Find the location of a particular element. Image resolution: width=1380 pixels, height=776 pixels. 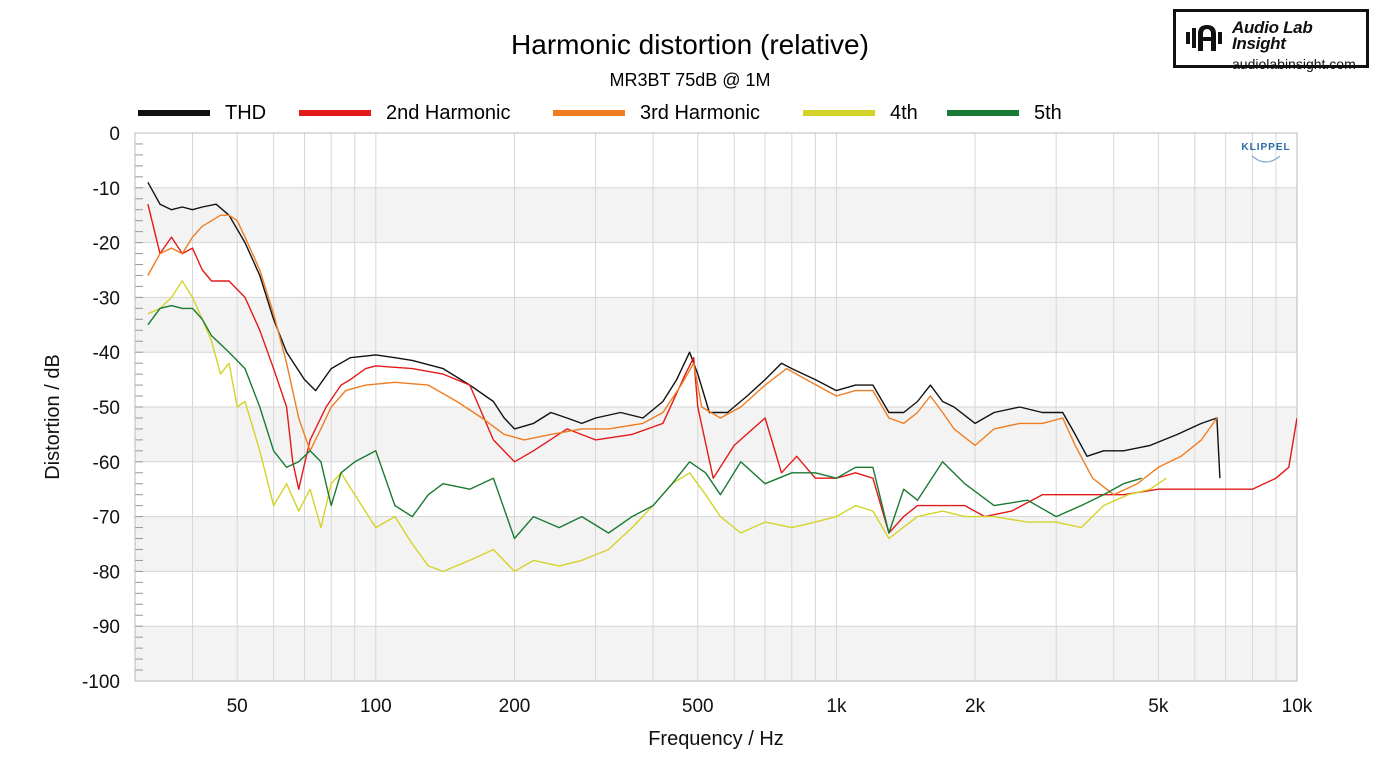

x-tick-label: 200 is located at coordinates (515, 706).